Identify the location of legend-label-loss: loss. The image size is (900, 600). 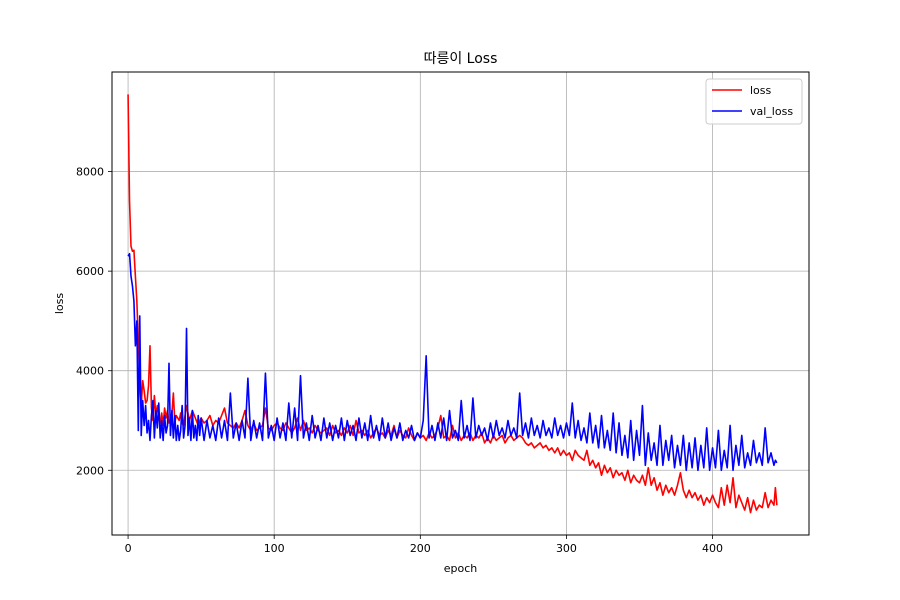
(761, 90).